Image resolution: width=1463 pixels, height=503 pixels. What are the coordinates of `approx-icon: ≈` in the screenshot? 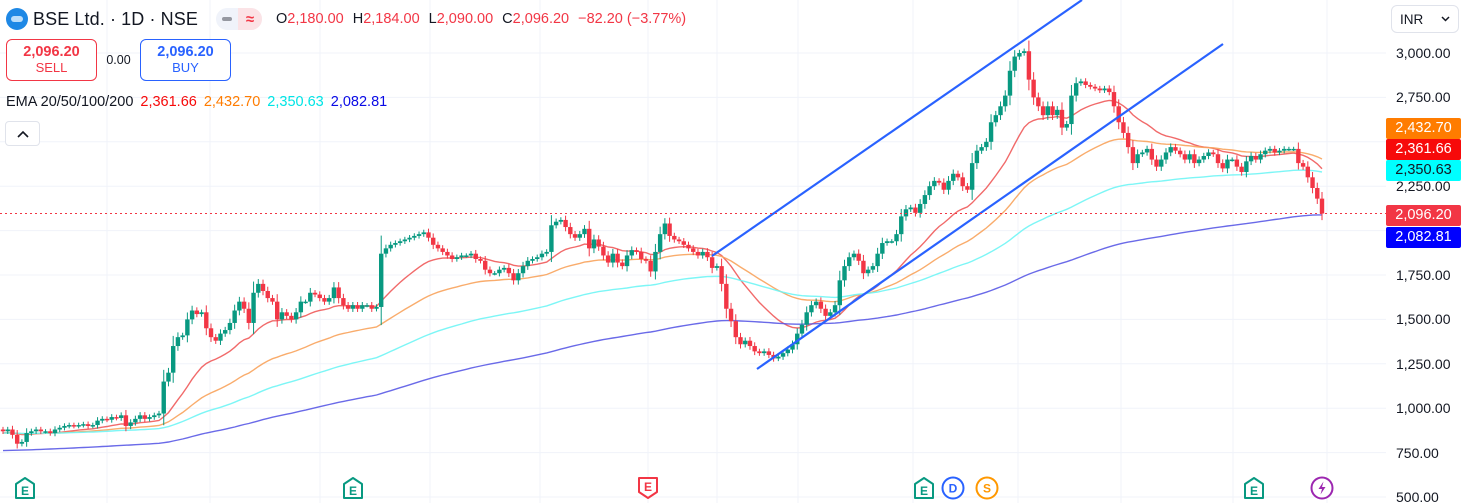 It's located at (249, 19).